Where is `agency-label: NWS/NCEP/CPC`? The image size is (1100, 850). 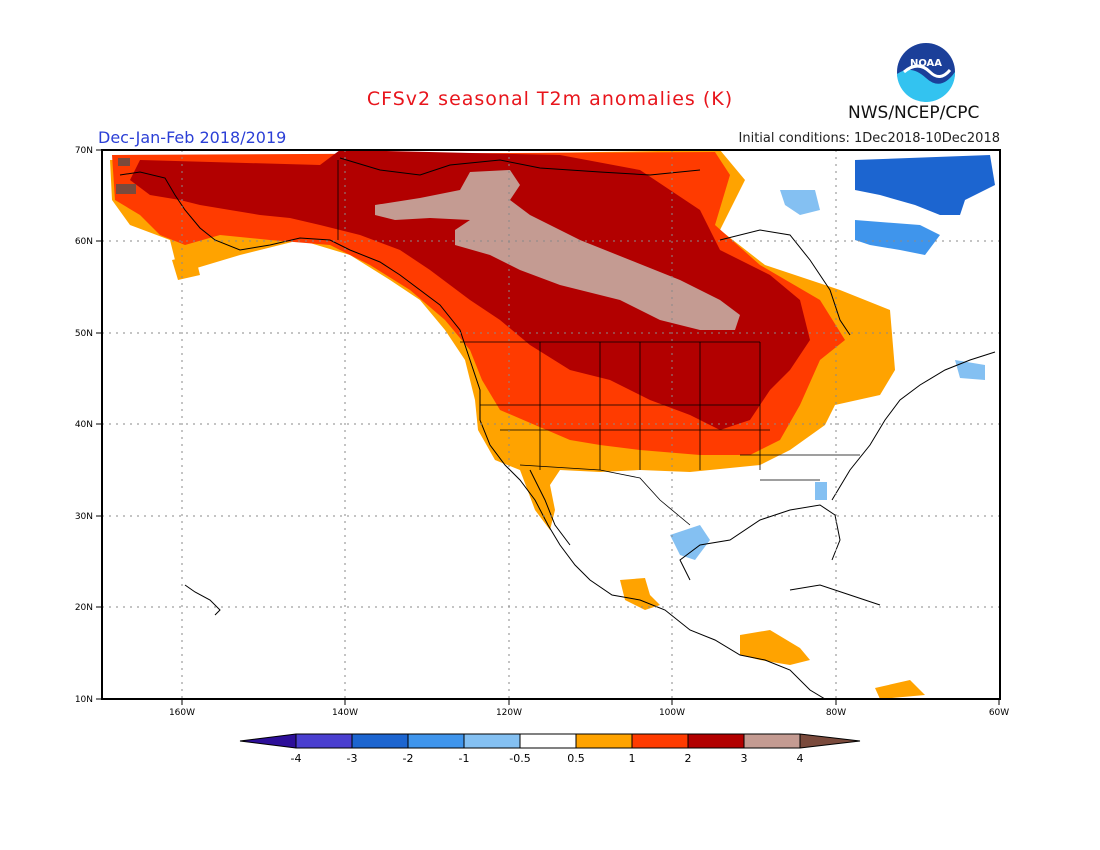
agency-label: NWS/NCEP/CPC is located at coordinates (914, 113).